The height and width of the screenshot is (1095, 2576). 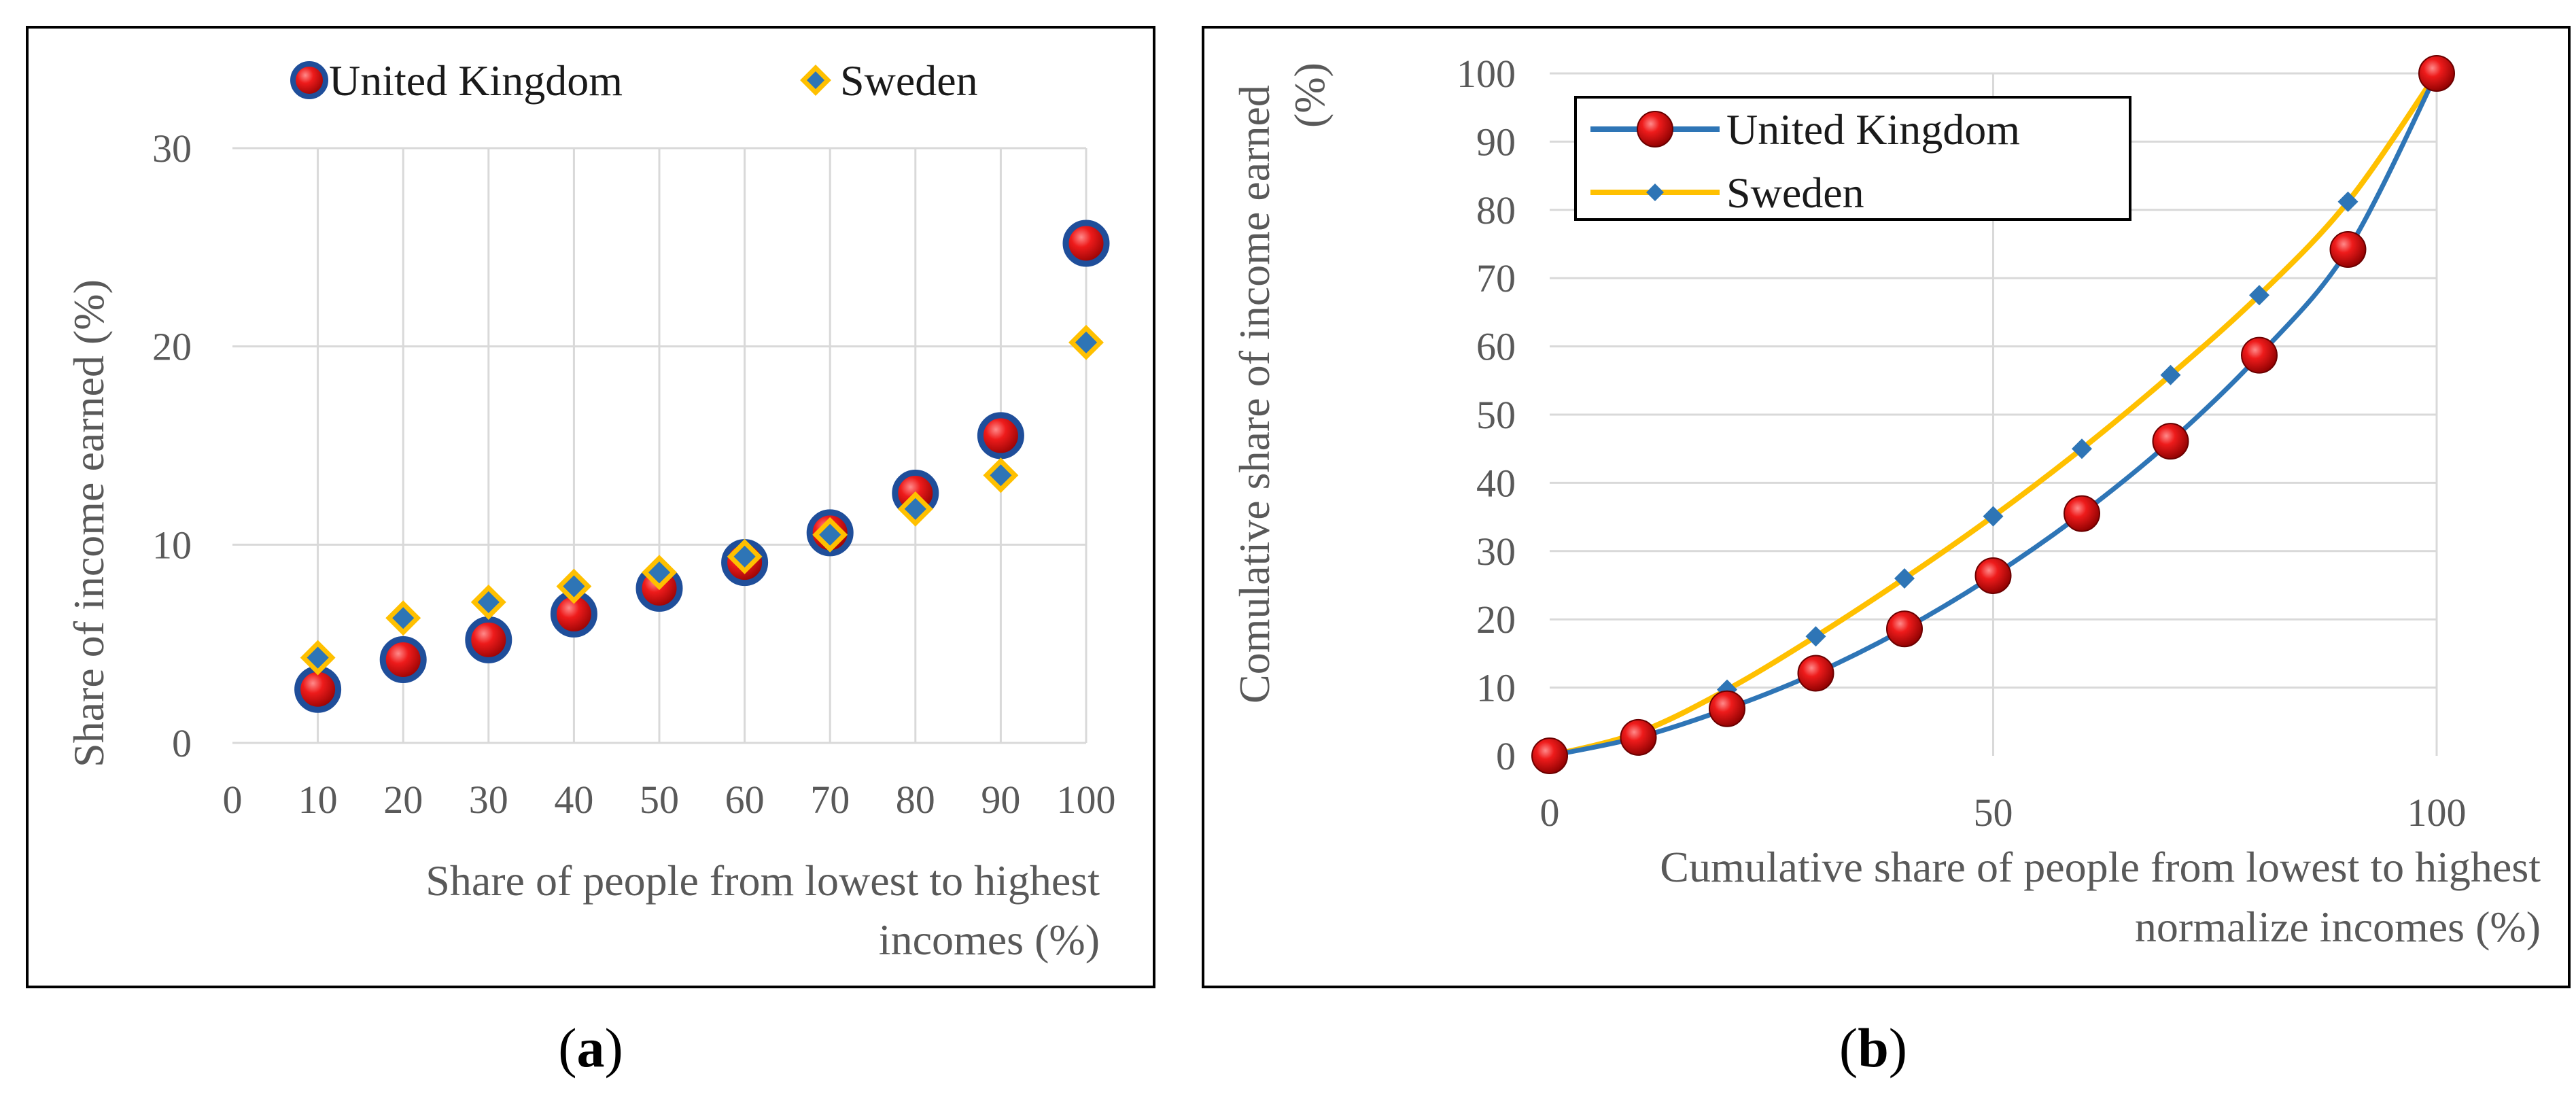 What do you see at coordinates (182, 743) in the screenshot?
I see `panel-a-y-tick-label: 0` at bounding box center [182, 743].